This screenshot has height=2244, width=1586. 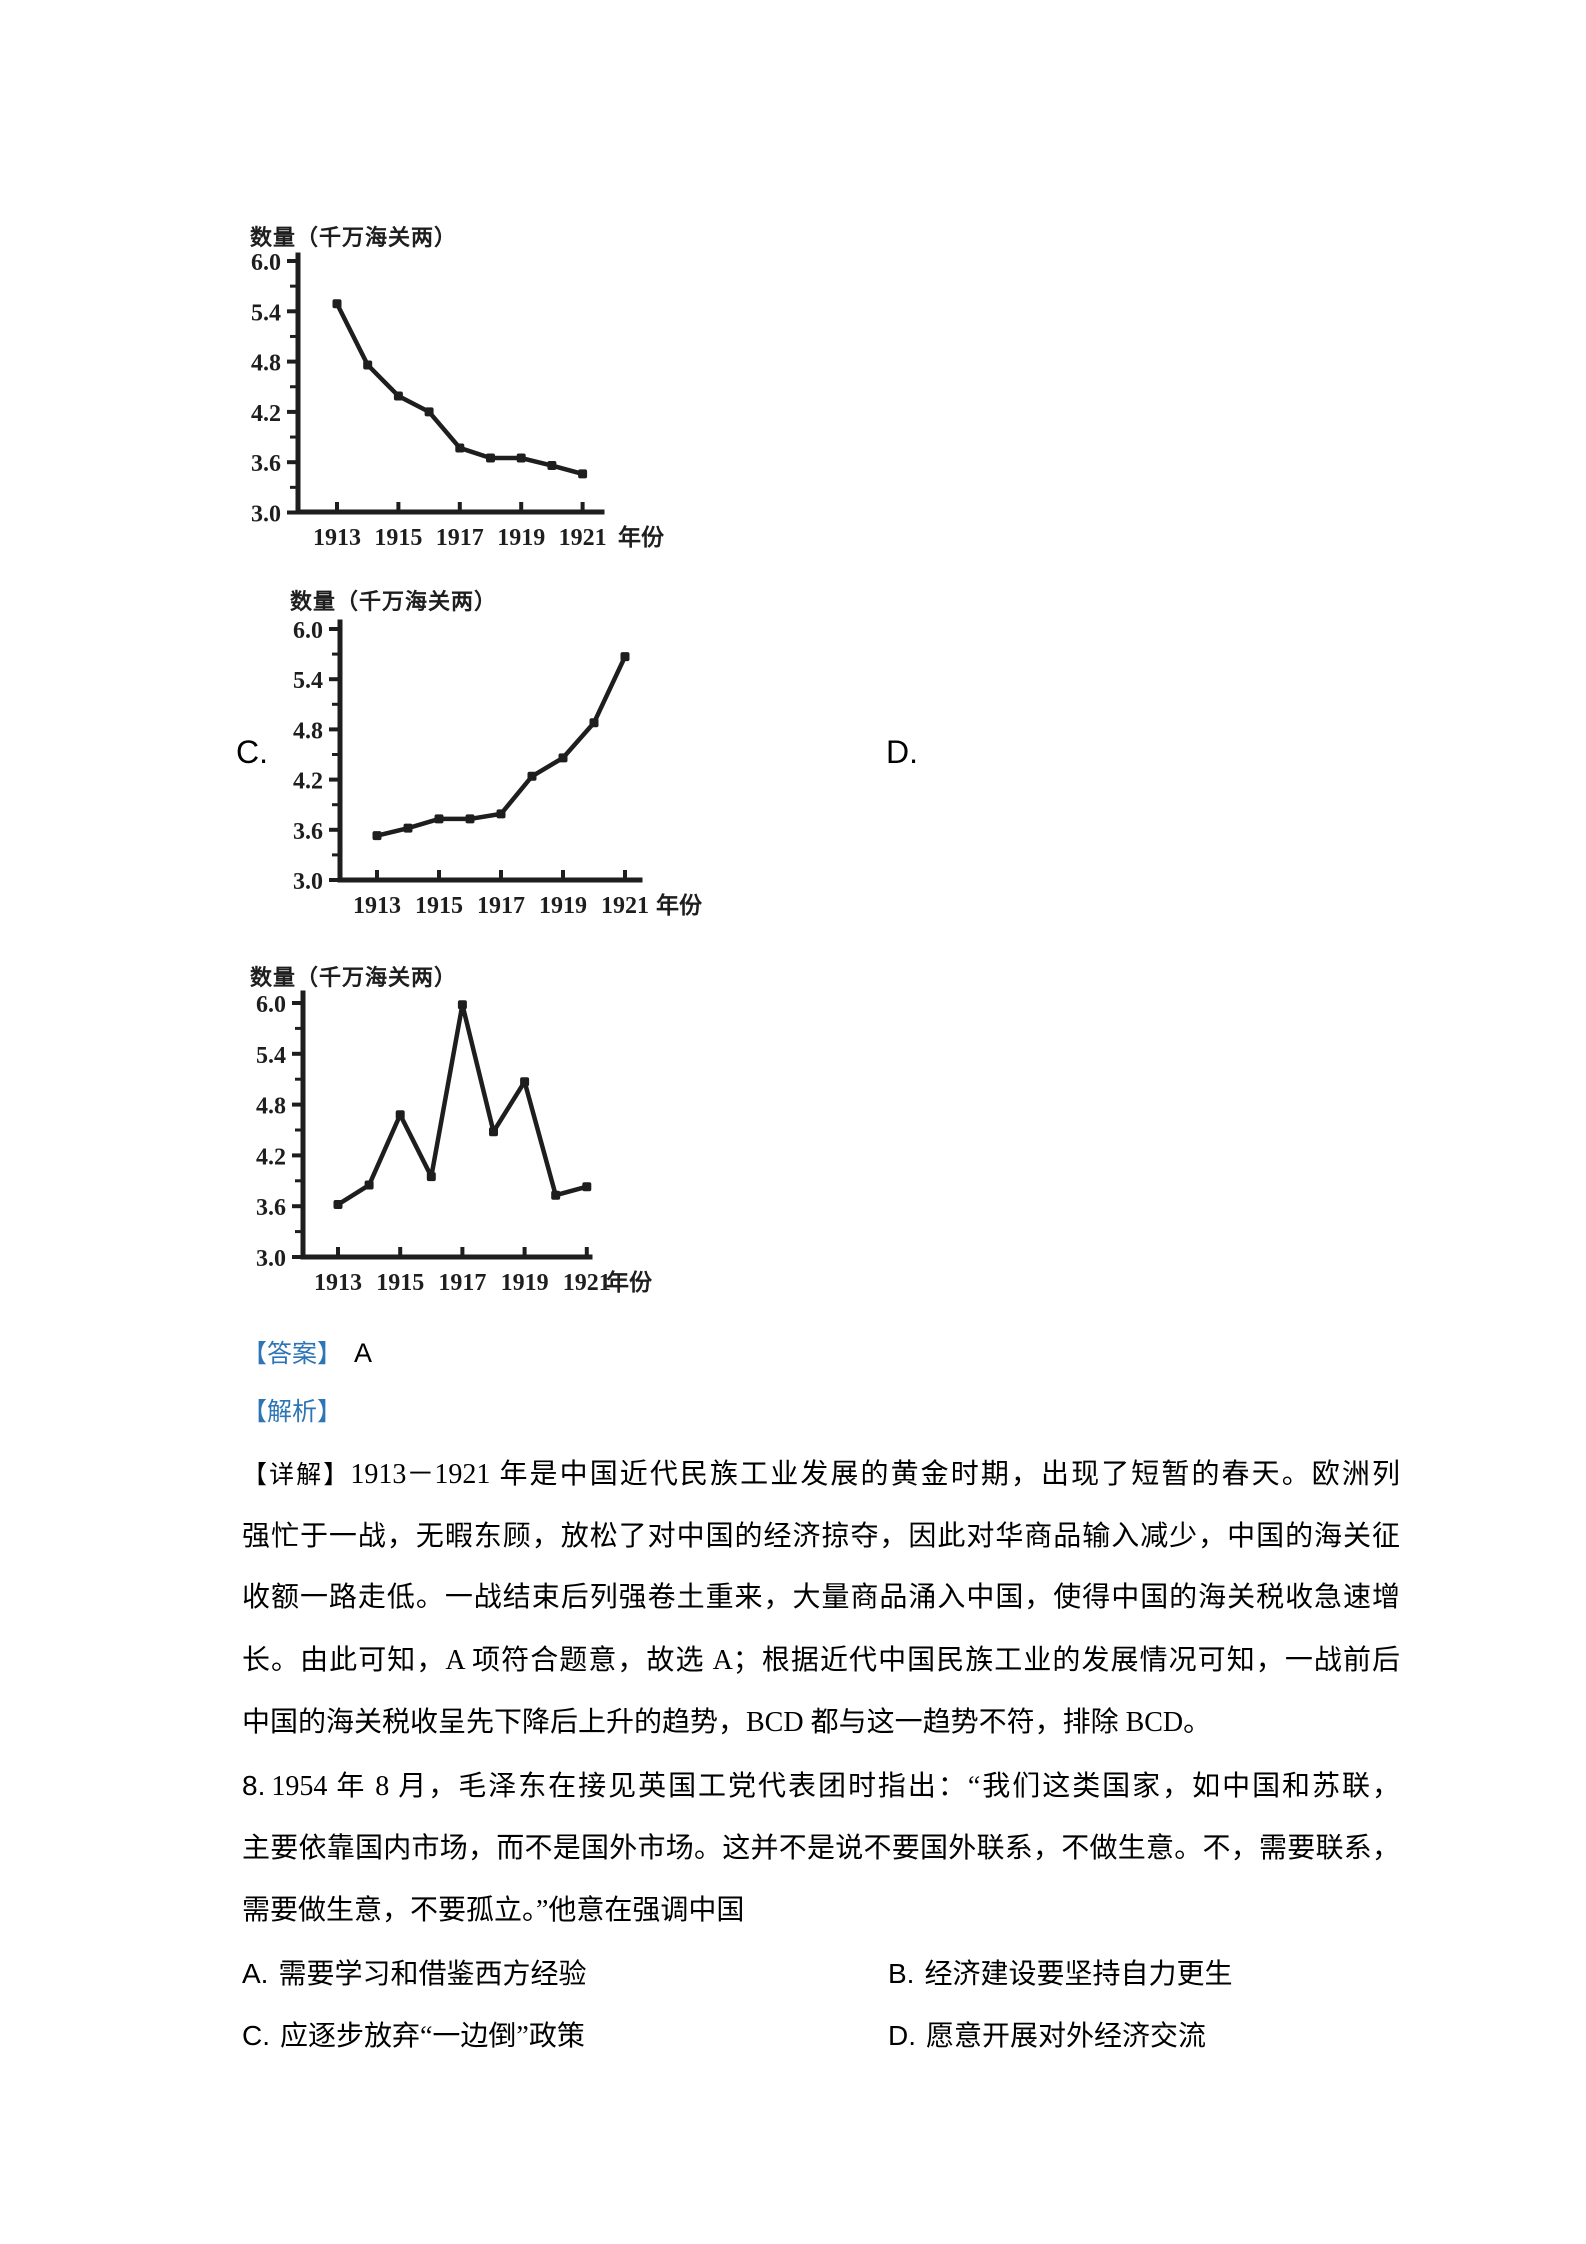 I want to click on option-c: C. 应逐步放弃“一边倒”政策, so click(x=413, y=2036).